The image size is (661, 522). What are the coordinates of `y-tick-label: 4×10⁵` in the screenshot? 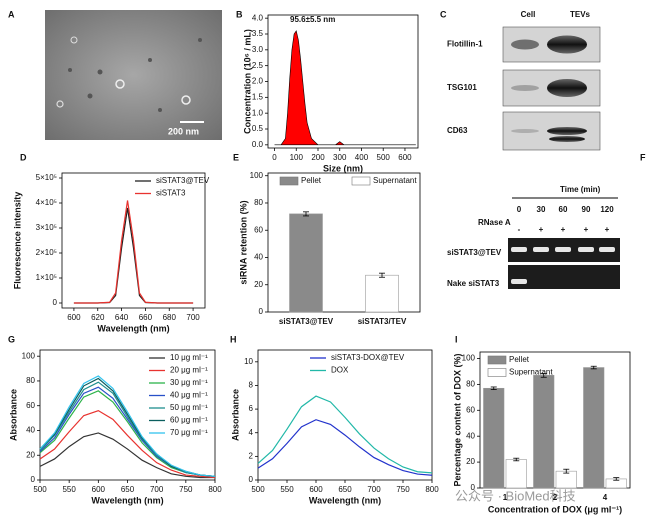 It's located at (46, 202).